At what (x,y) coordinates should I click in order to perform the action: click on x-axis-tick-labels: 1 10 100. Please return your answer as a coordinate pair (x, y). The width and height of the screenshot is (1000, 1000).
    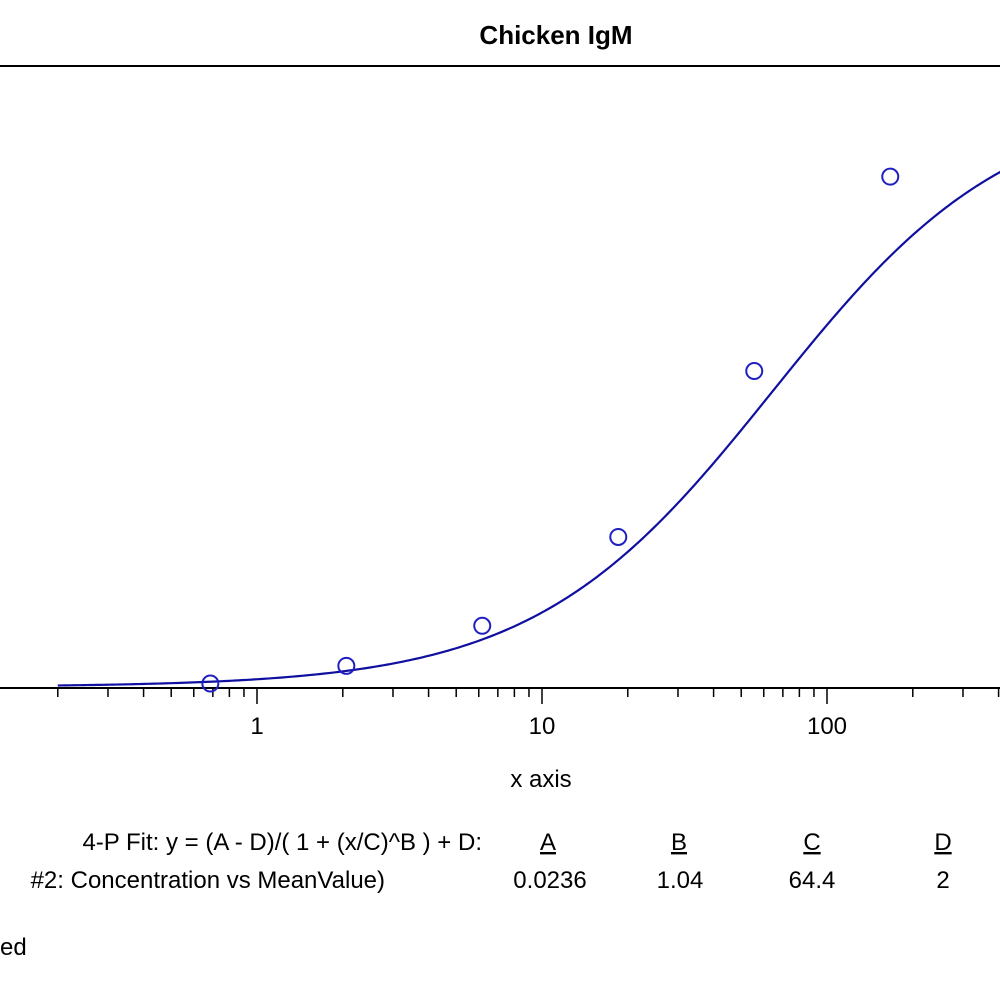
    Looking at the image, I should click on (548, 726).